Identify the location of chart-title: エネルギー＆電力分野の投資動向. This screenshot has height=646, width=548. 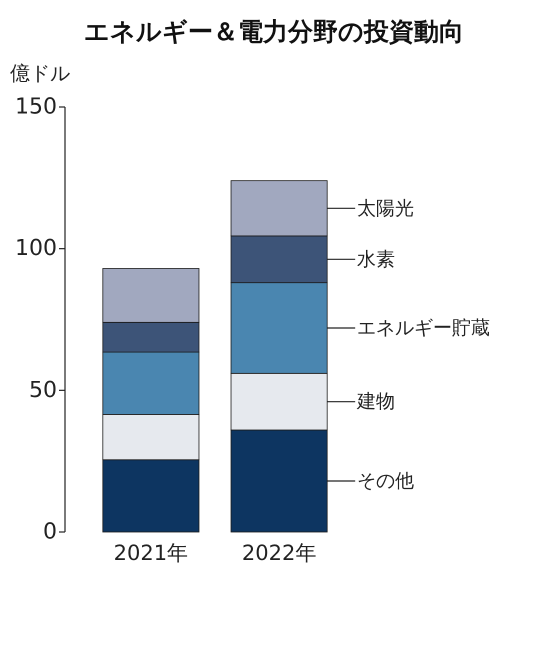
(274, 31).